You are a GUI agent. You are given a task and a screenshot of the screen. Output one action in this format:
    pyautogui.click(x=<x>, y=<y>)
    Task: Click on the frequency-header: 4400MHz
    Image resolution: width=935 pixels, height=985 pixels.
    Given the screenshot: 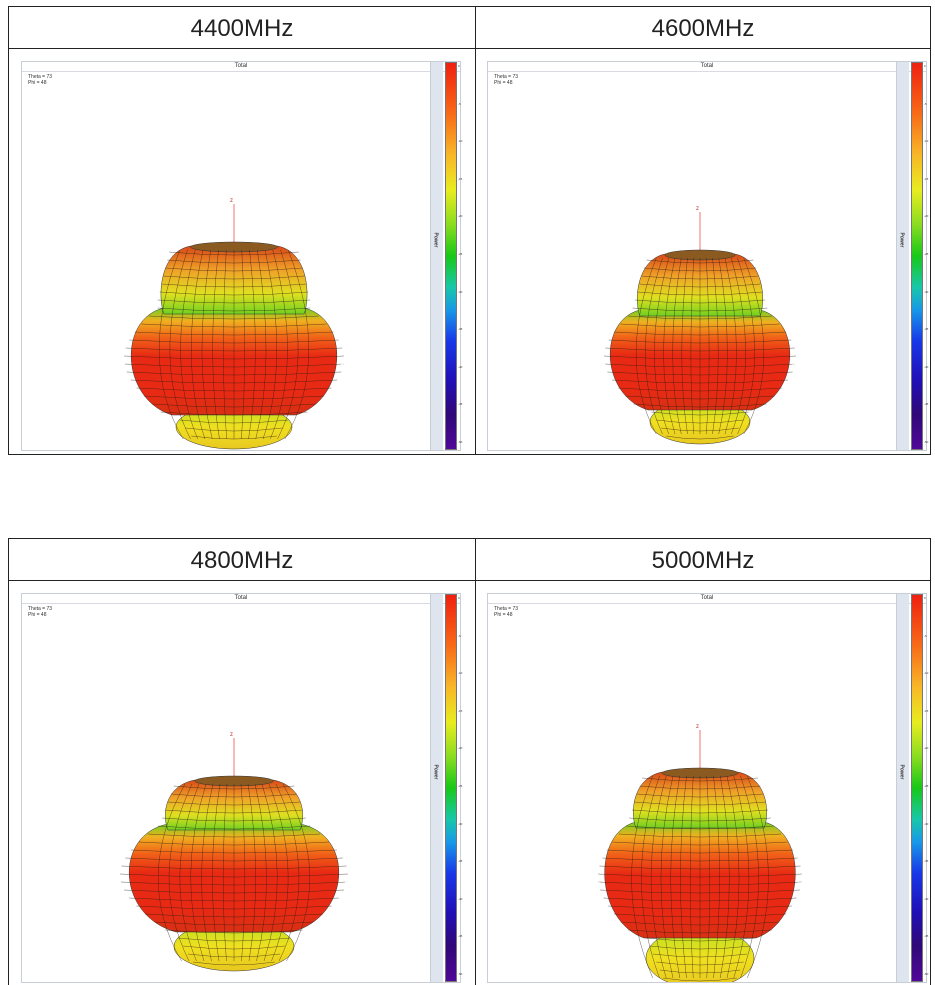 What is the action you would take?
    pyautogui.click(x=242, y=28)
    